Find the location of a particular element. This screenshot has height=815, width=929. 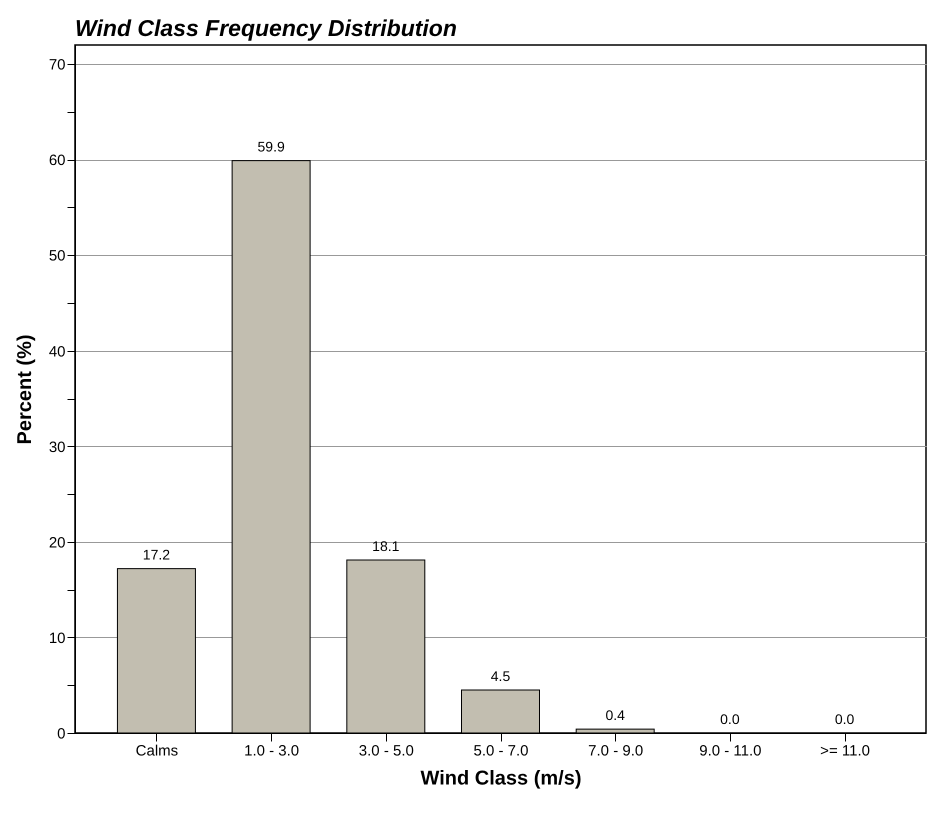

y-axis-title: Percent (%) is located at coordinates (25, 389).